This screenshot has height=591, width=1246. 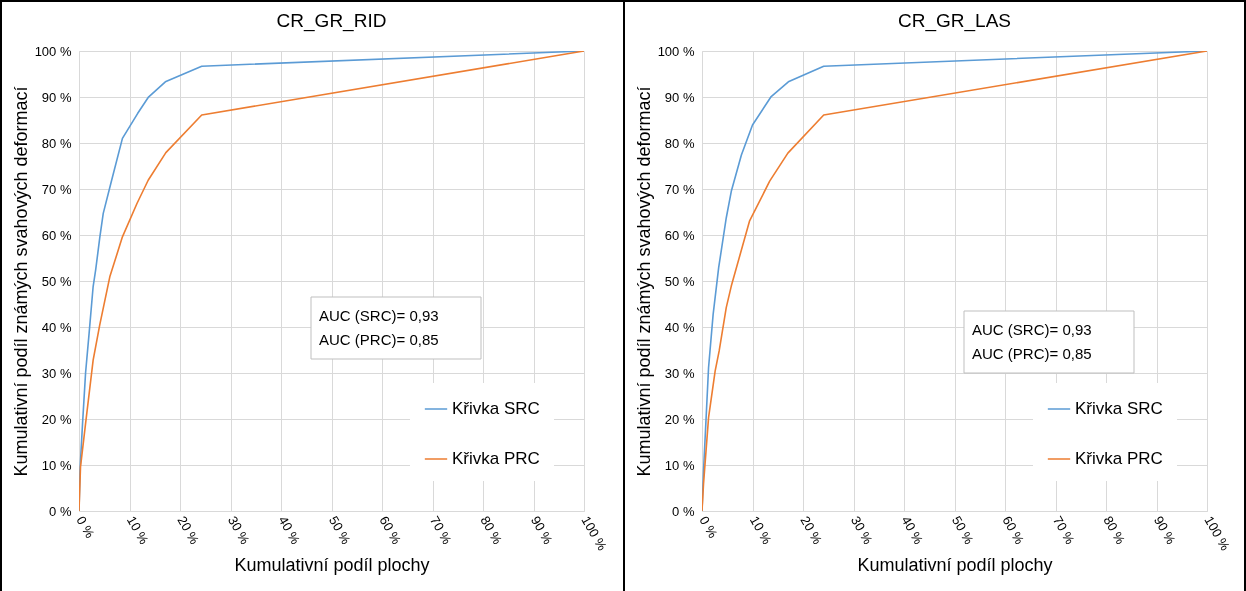 What do you see at coordinates (331, 21) in the screenshot?
I see `chart-title: CR_GR_RID` at bounding box center [331, 21].